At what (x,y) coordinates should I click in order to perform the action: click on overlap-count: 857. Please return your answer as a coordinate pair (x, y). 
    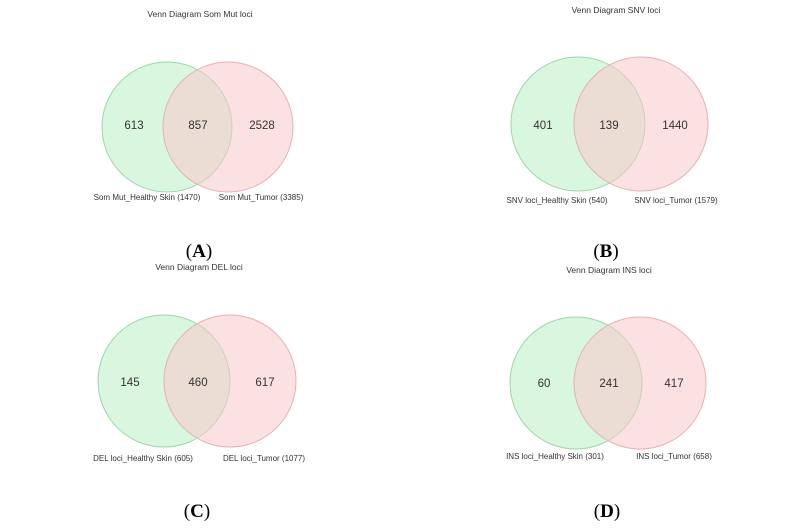
    Looking at the image, I should click on (197, 126).